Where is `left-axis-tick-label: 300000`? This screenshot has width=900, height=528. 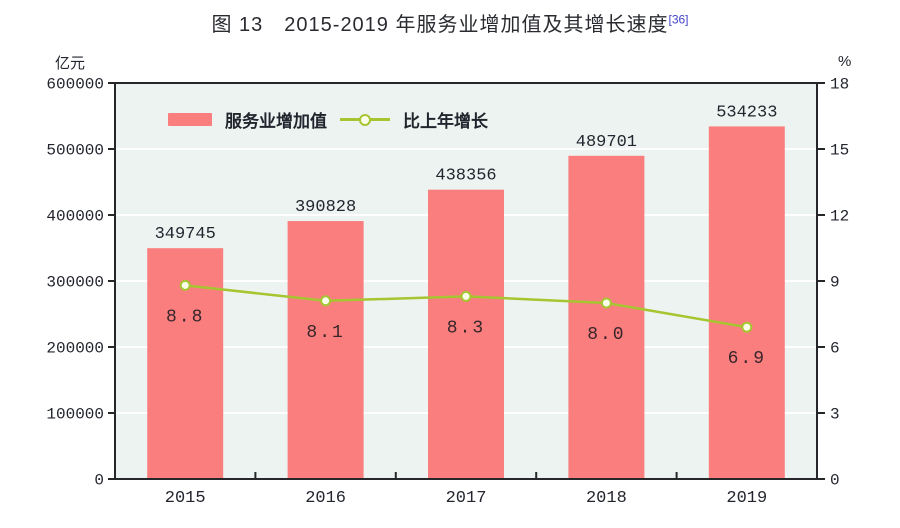 left-axis-tick-label: 300000 is located at coordinates (75, 283).